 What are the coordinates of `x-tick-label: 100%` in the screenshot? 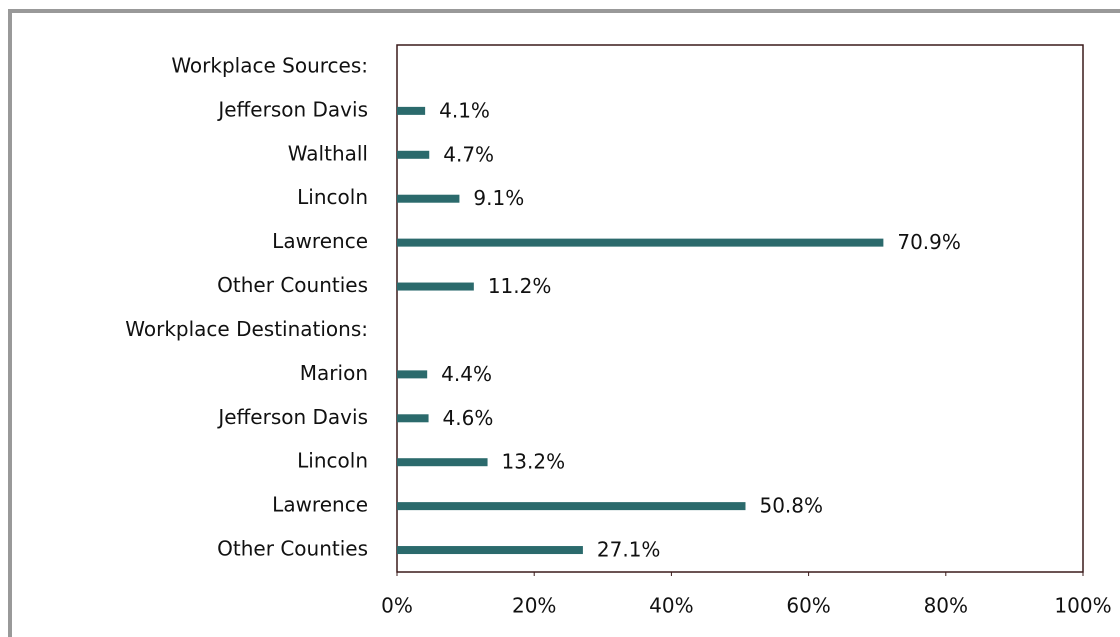 It's located at (1082, 606).